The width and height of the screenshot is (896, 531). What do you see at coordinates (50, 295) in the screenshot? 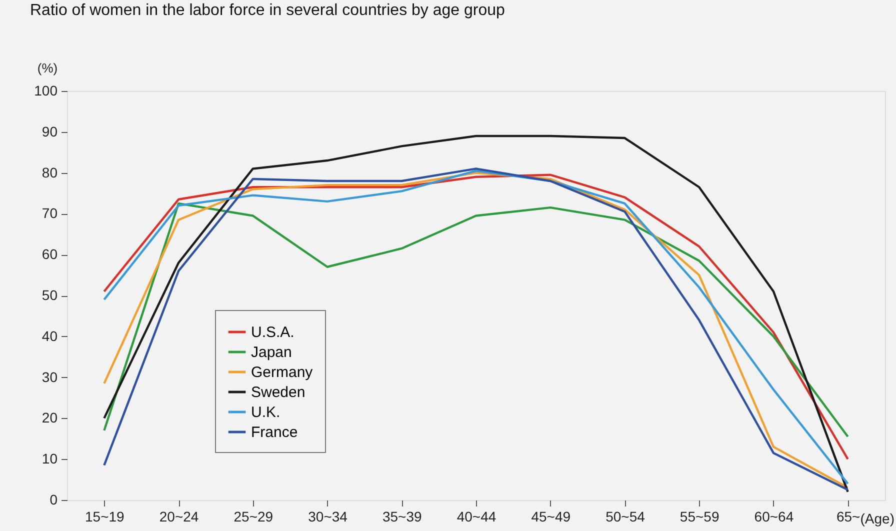
I see `y-tick-label: 50` at bounding box center [50, 295].